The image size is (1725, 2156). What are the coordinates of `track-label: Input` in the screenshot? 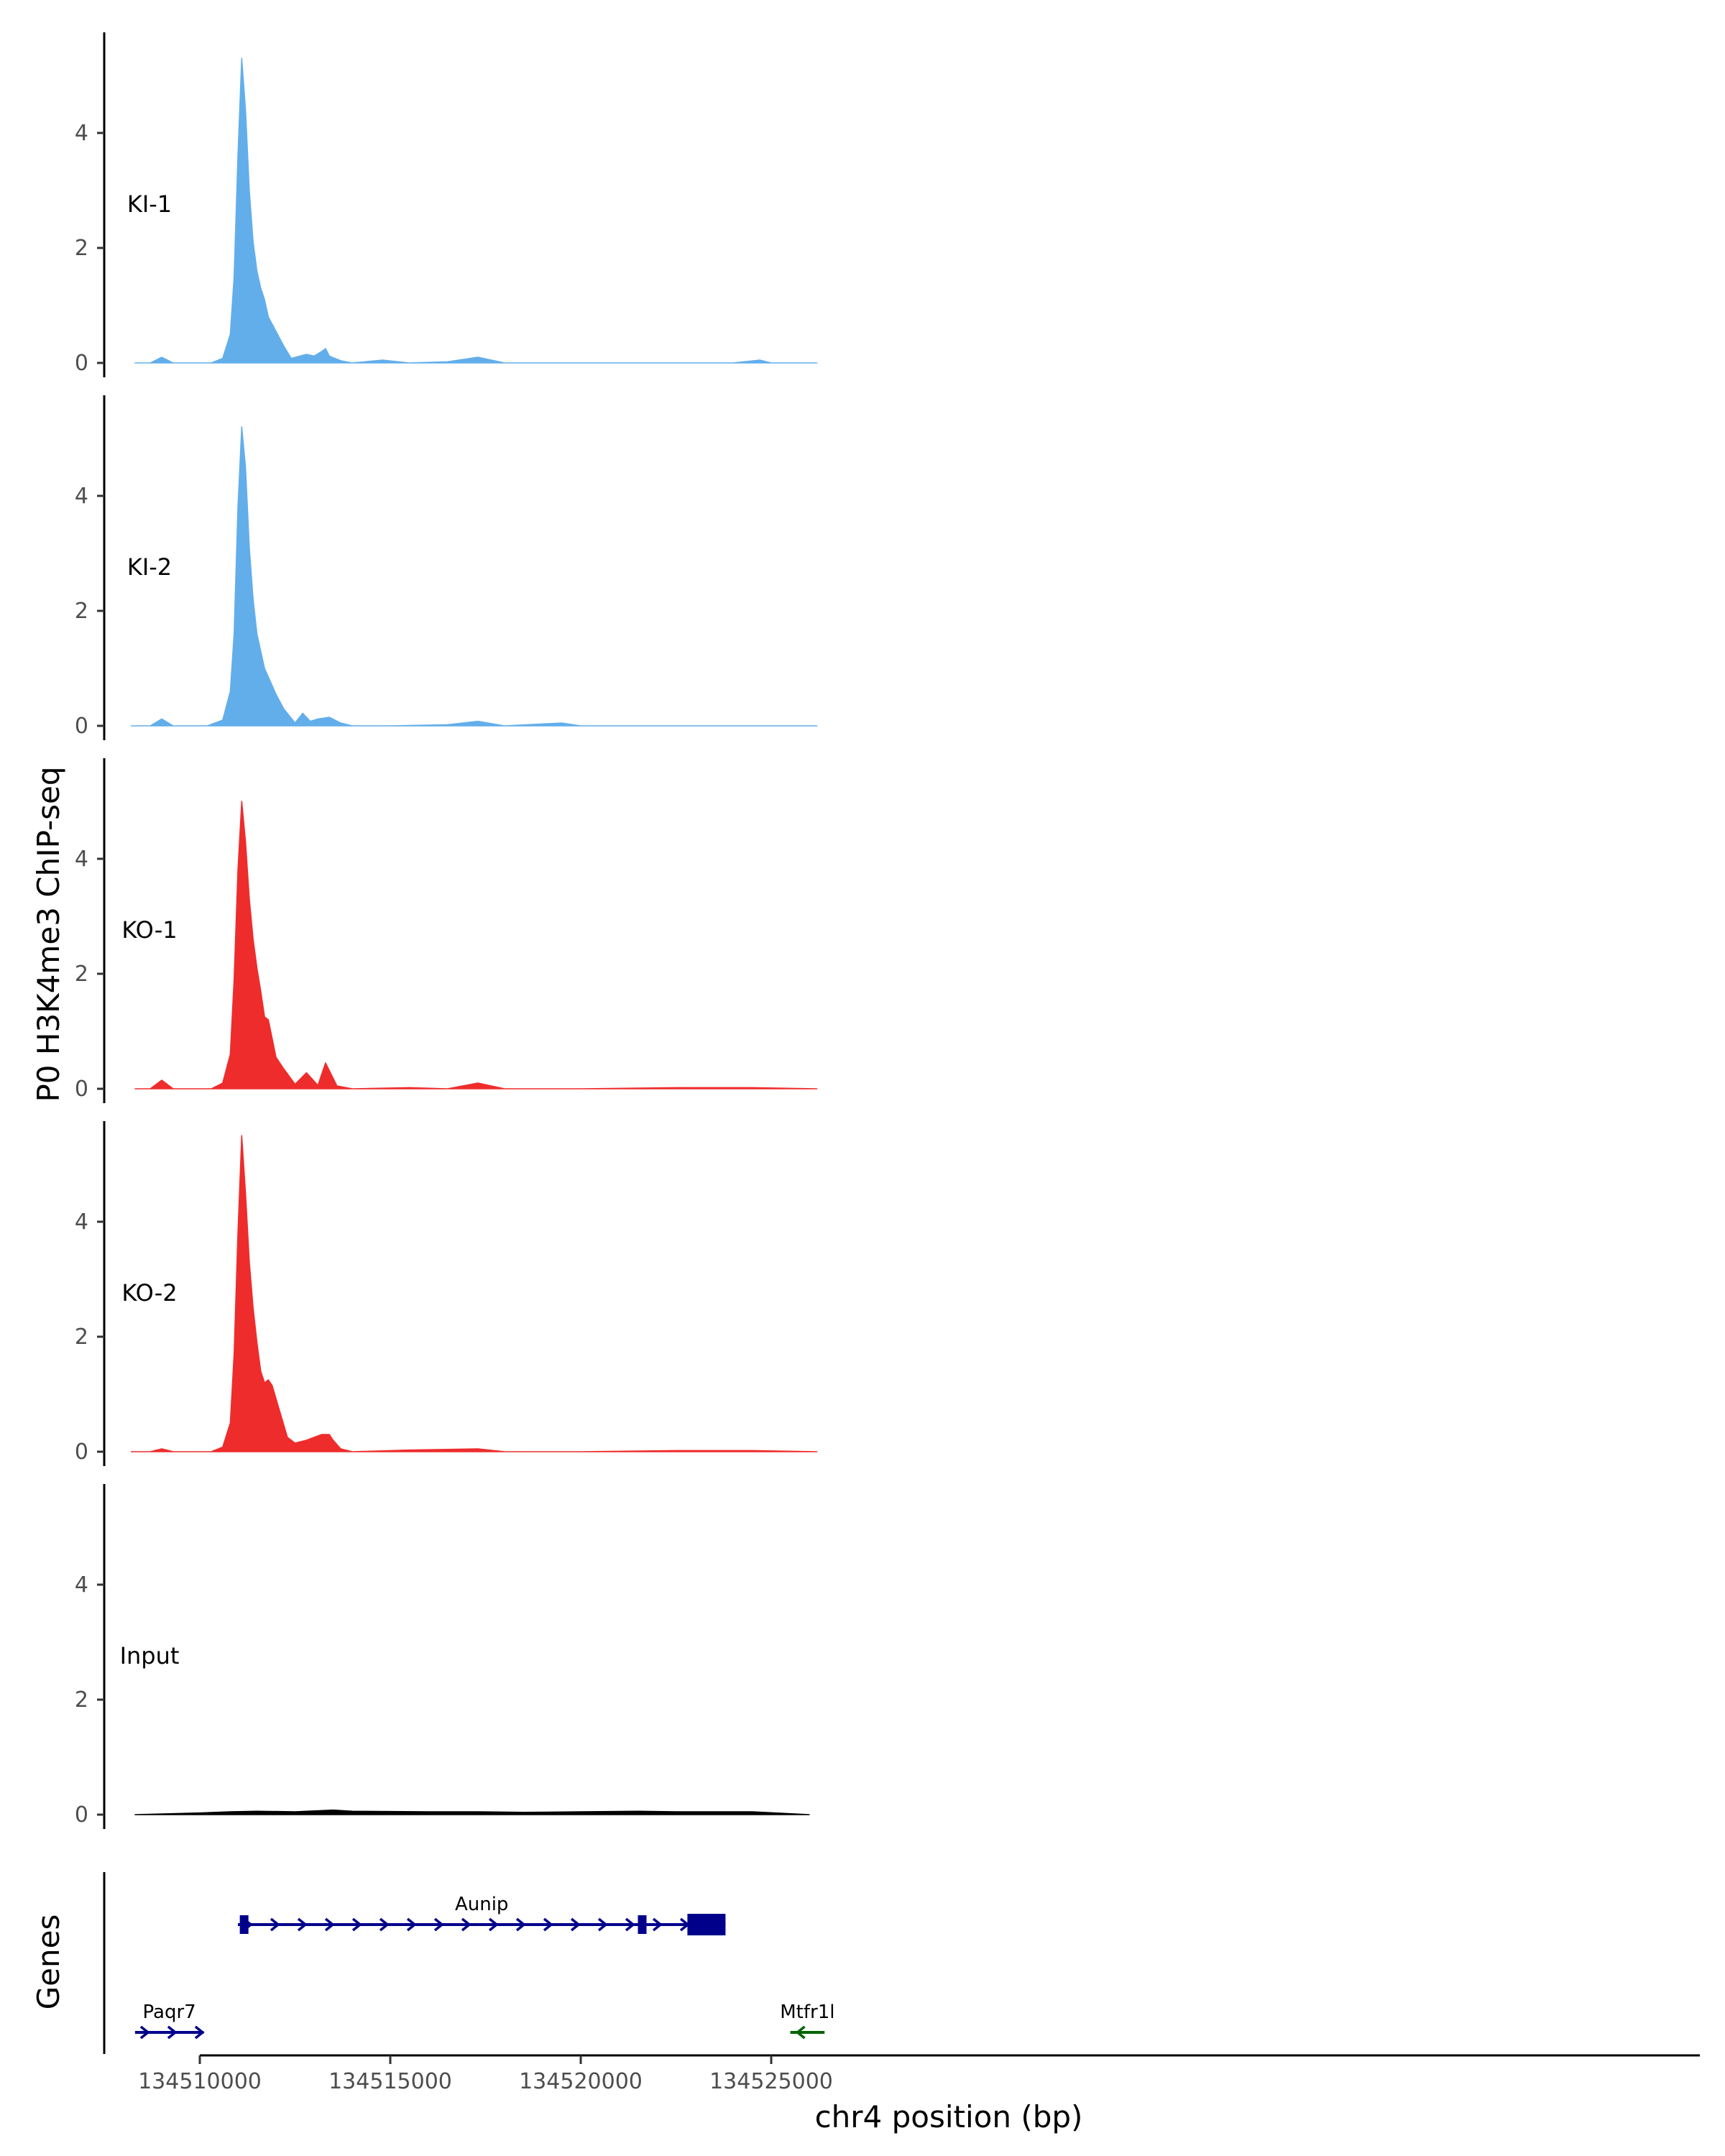 It's located at (150, 1655).